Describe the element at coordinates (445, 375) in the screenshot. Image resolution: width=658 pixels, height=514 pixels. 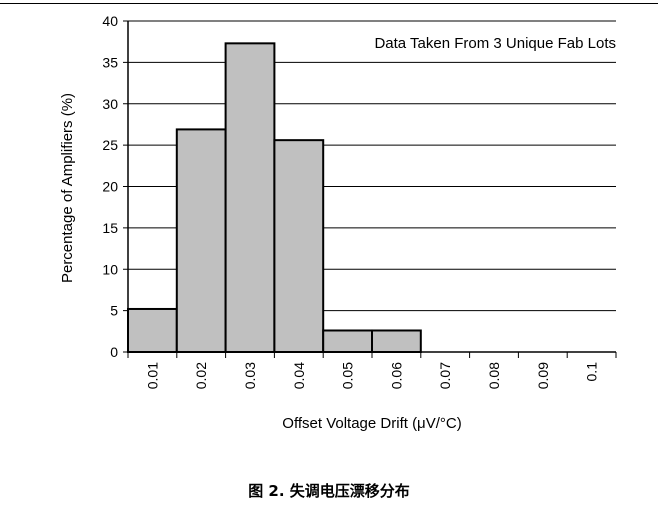
I see `x-tick-label: 0.07` at that location.